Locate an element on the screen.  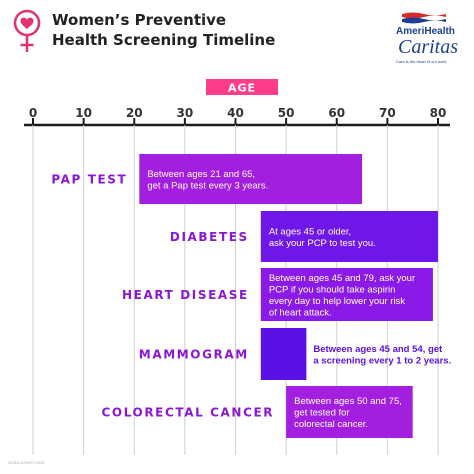
age-axis-title: AGE is located at coordinates (242, 88).